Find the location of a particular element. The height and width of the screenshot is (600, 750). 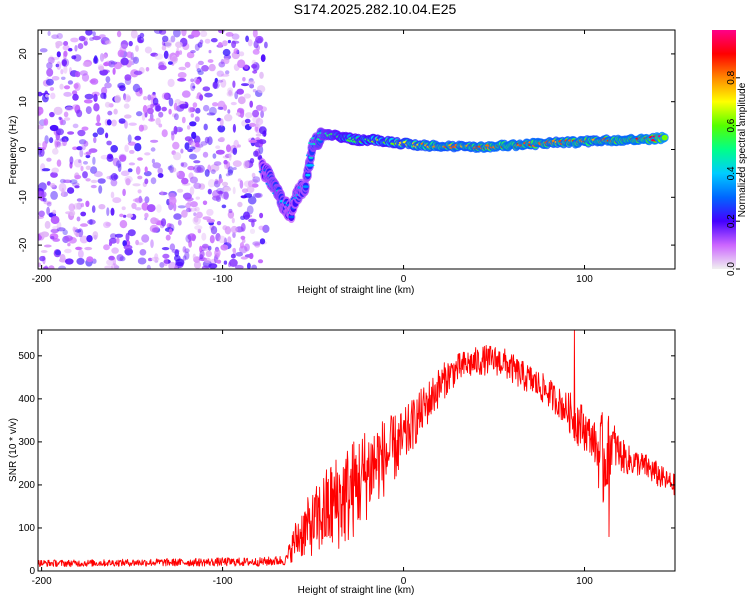

y-tick-label: -10 is located at coordinates (23, 197).